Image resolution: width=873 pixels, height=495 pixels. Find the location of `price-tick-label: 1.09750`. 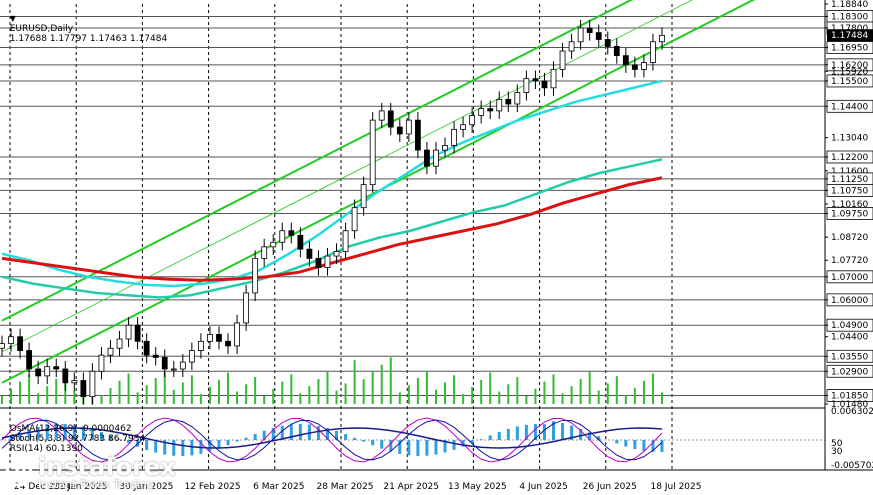

price-tick-label: 1.09750 is located at coordinates (849, 214).